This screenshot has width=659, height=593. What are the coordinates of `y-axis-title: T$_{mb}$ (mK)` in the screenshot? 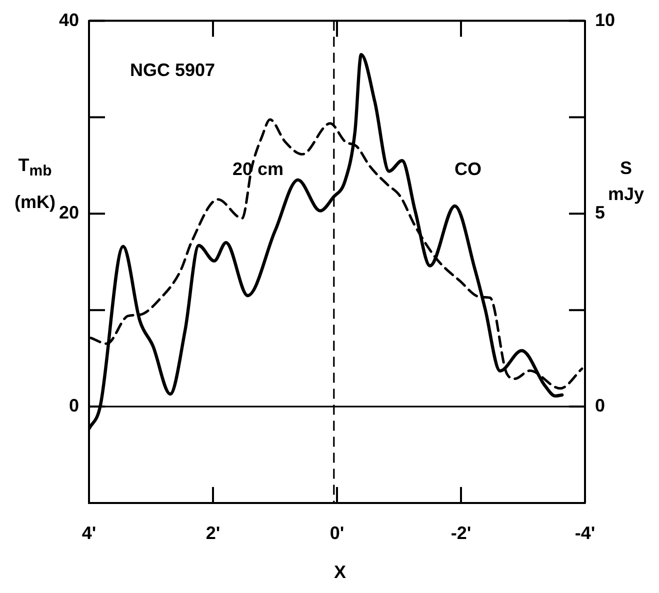 It's located at (35, 183).